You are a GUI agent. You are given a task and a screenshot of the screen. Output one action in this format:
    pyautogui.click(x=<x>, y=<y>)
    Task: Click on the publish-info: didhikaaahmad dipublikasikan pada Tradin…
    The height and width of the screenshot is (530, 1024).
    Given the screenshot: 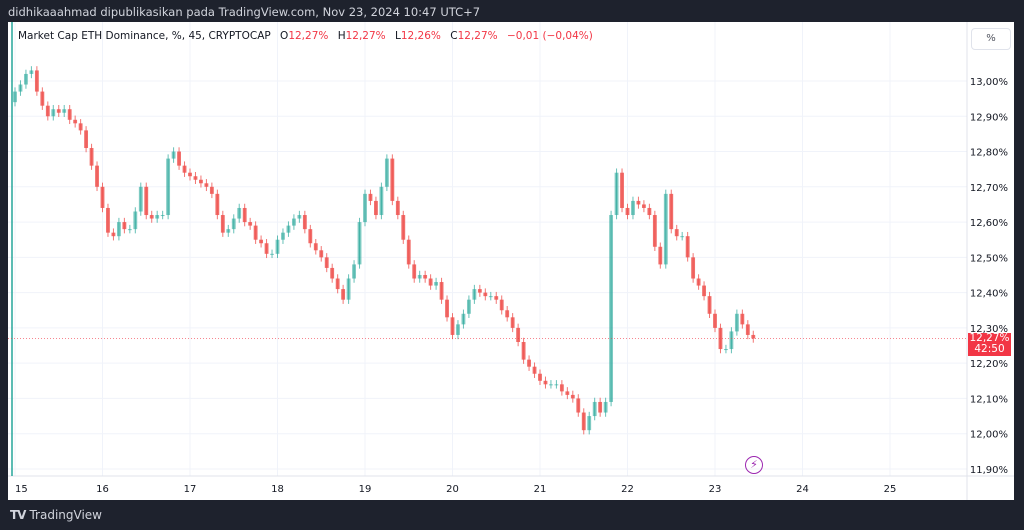 What is the action you would take?
    pyautogui.click(x=244, y=12)
    